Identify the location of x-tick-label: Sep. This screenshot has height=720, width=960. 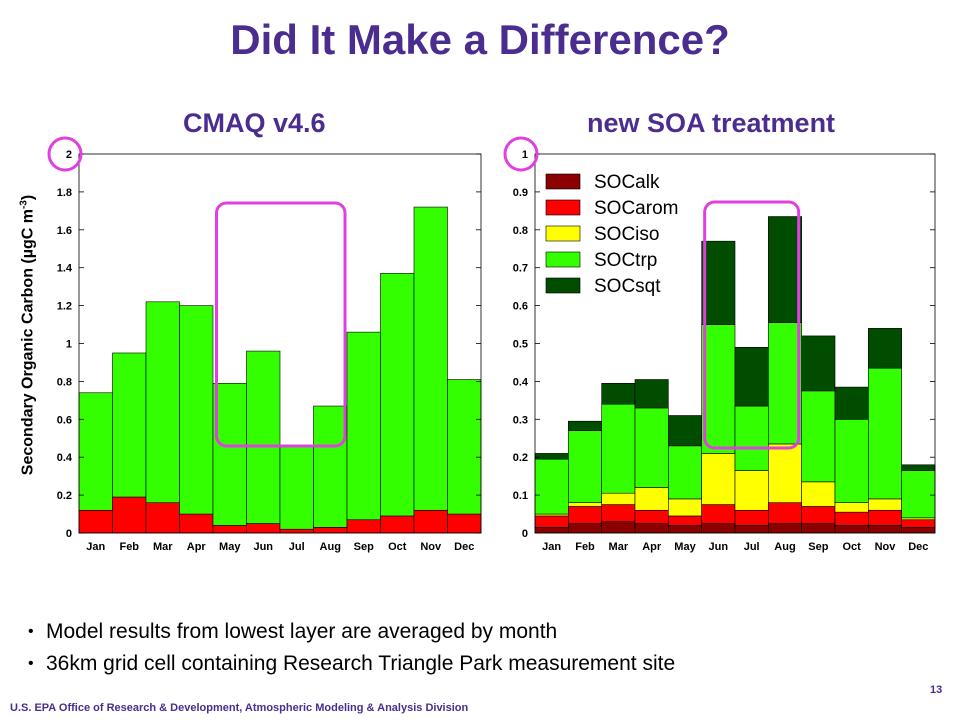
(364, 547).